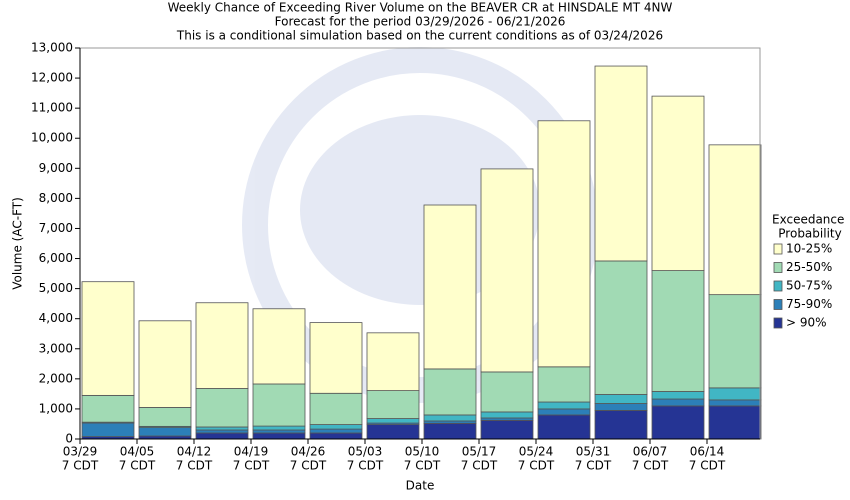  I want to click on y-tick-label: 3,000, so click(56, 348).